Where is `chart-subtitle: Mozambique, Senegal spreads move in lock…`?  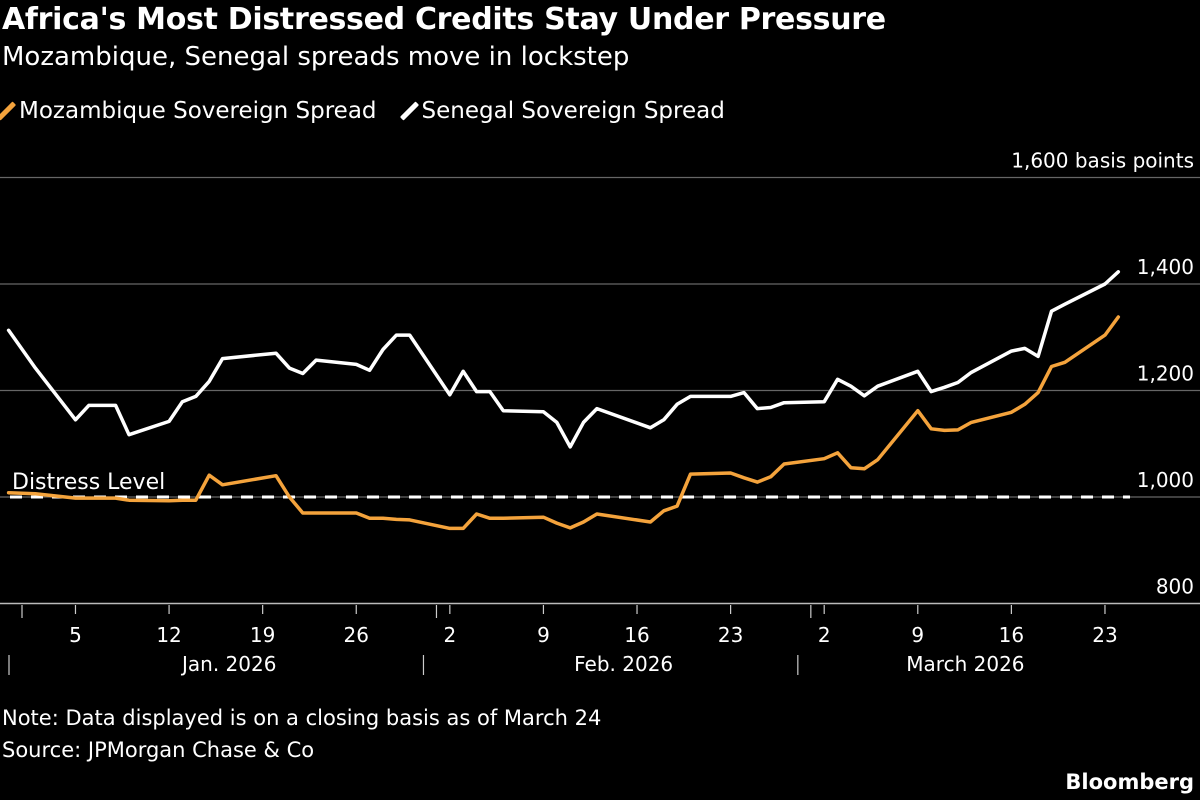
chart-subtitle: Mozambique, Senegal spreads move in lock… is located at coordinates (316, 57).